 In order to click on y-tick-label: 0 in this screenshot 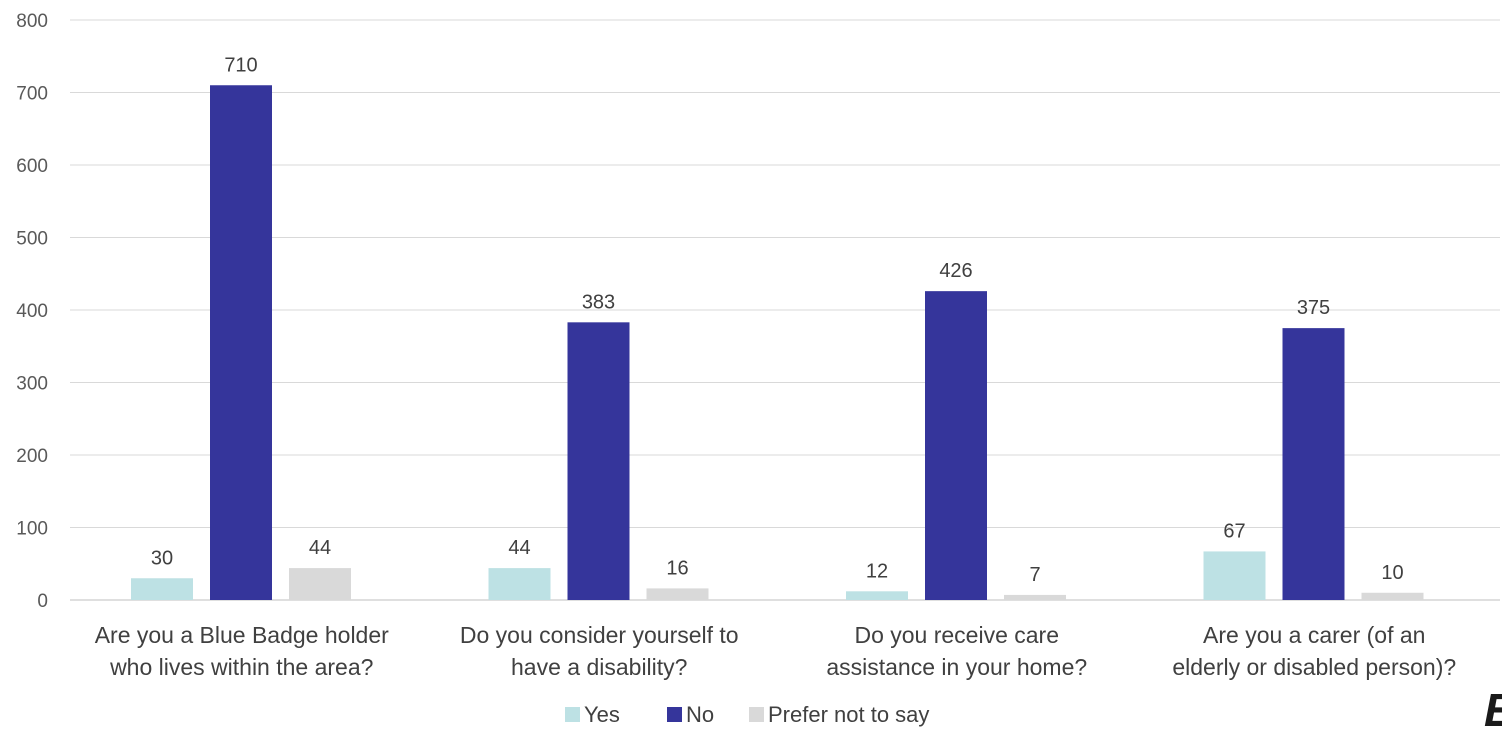, I will do `click(42, 601)`.